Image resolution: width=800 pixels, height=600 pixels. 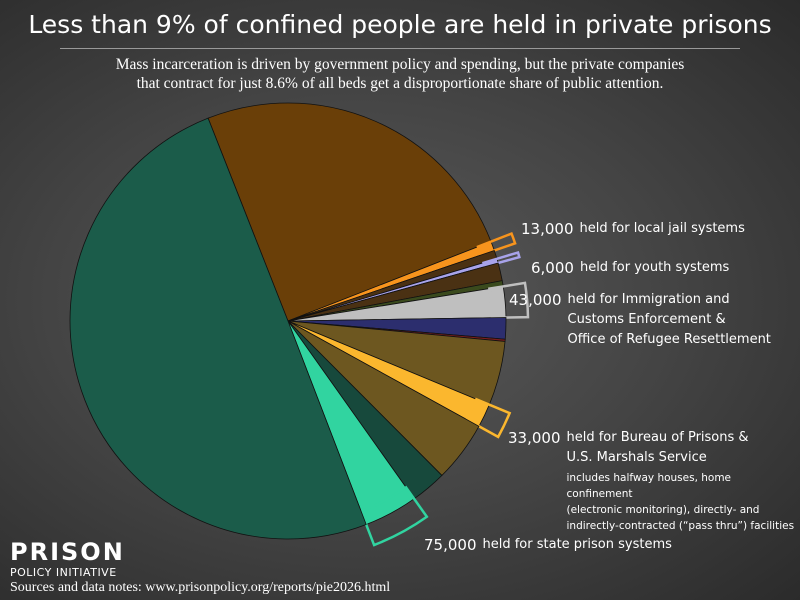 I want to click on value-label: 75,000, so click(x=450, y=545).